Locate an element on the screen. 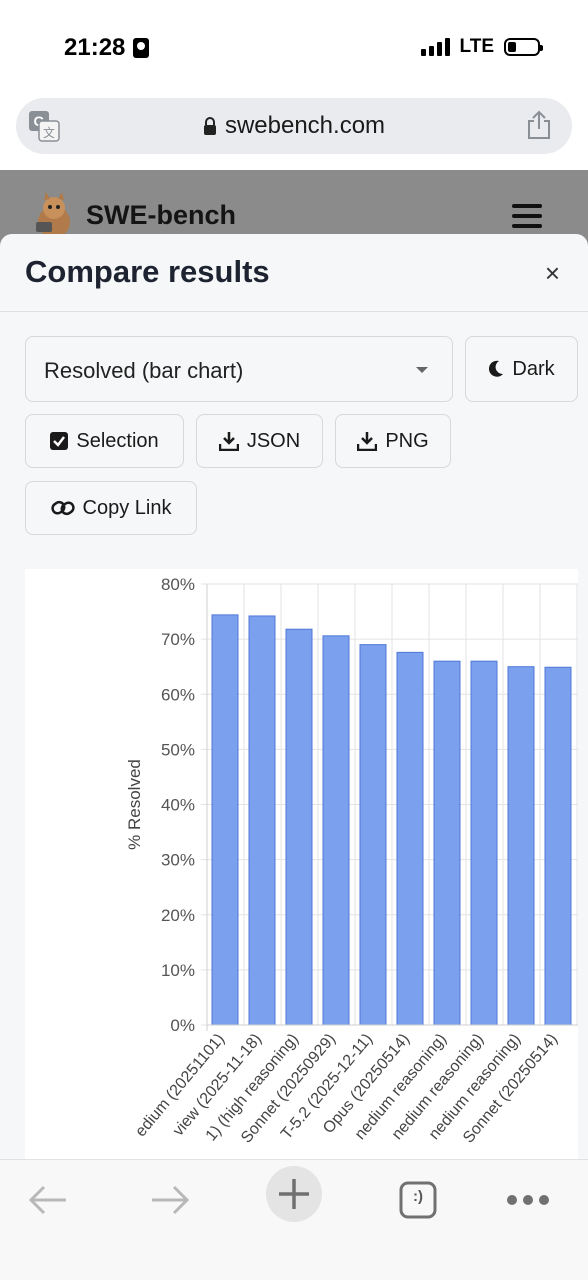  png-label: PNG is located at coordinates (407, 440).